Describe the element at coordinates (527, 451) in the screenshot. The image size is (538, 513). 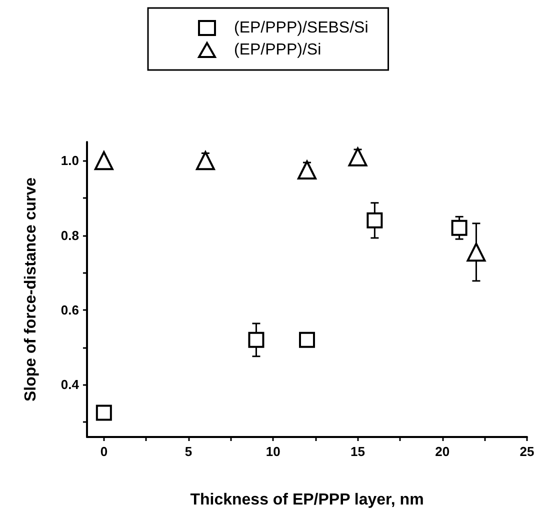
I see `x-tick-label: 25` at that location.